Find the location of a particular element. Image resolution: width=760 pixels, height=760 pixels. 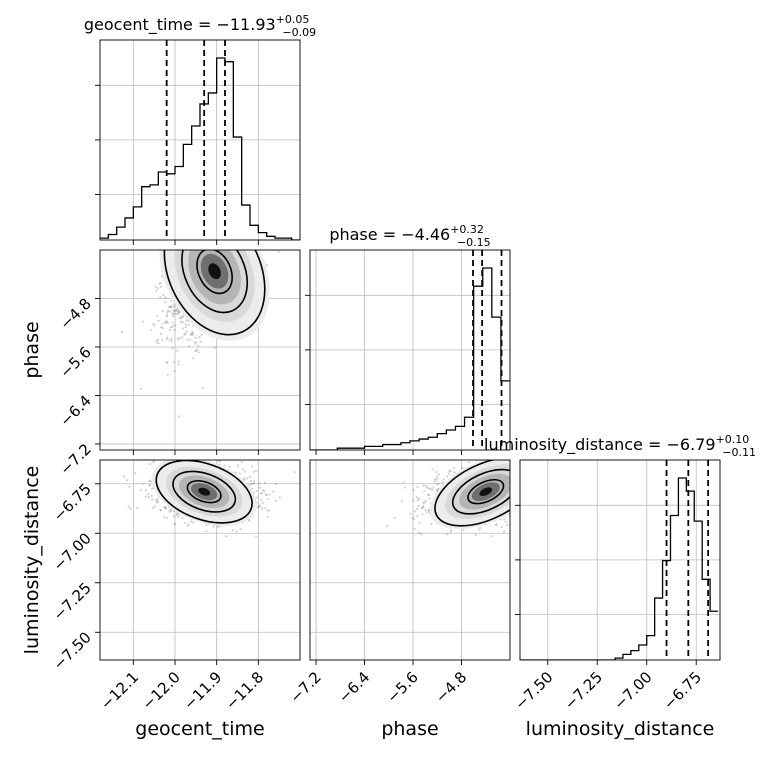

y-axis-label-phase: phase is located at coordinates (32, 349).